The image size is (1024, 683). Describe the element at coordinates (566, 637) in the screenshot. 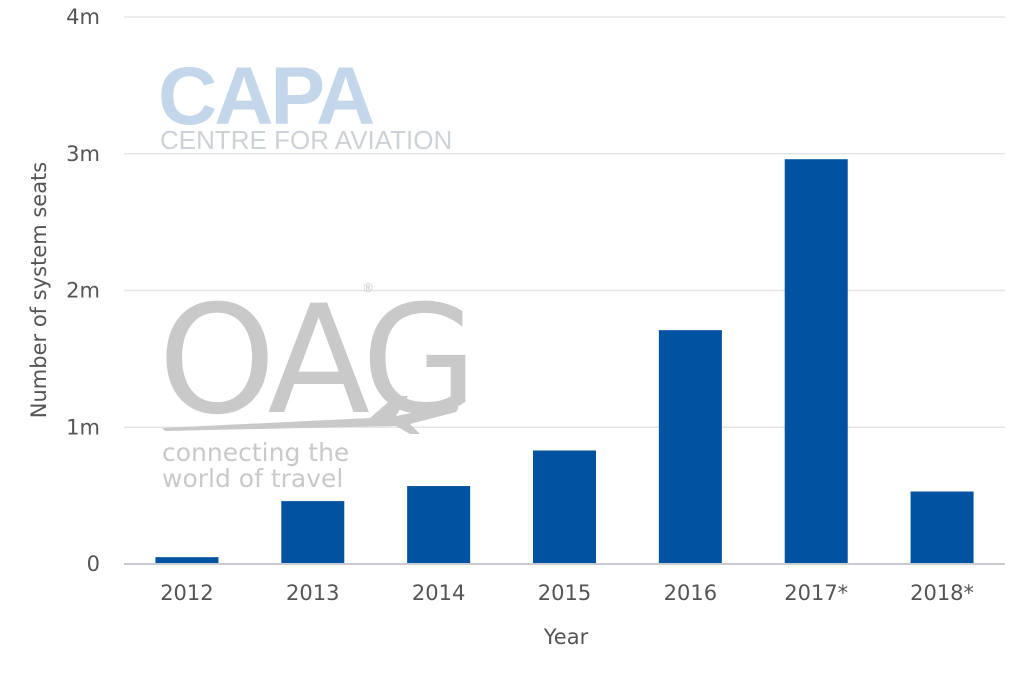

I see `x-axis-title: Year` at that location.